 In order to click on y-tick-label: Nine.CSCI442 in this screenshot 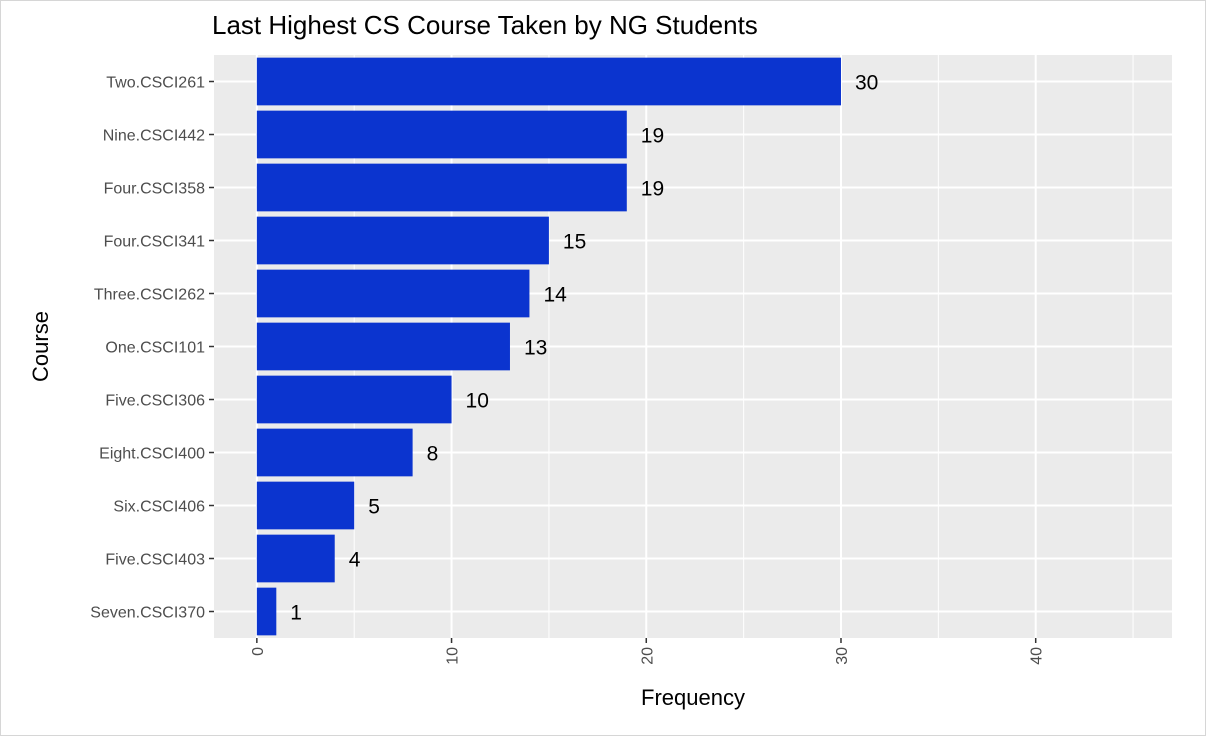, I will do `click(154, 136)`.